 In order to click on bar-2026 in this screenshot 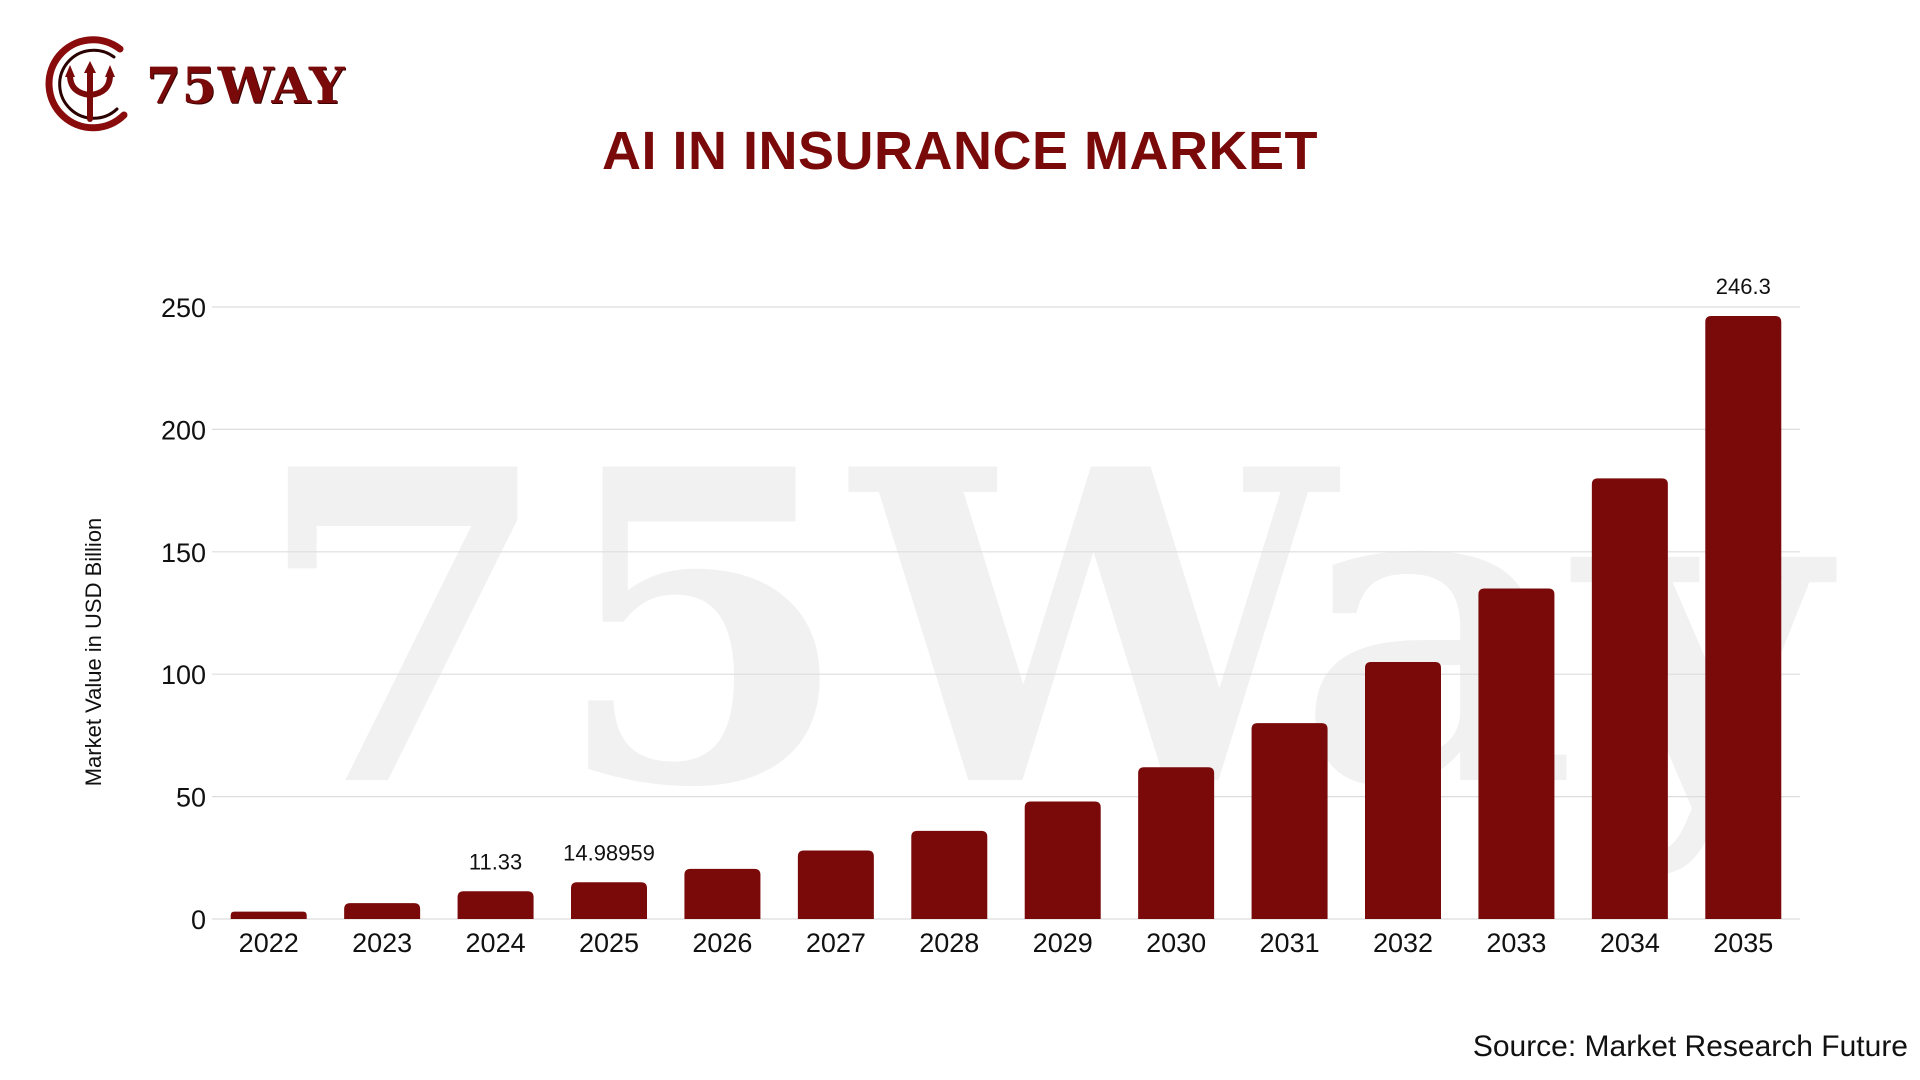, I will do `click(722, 893)`.